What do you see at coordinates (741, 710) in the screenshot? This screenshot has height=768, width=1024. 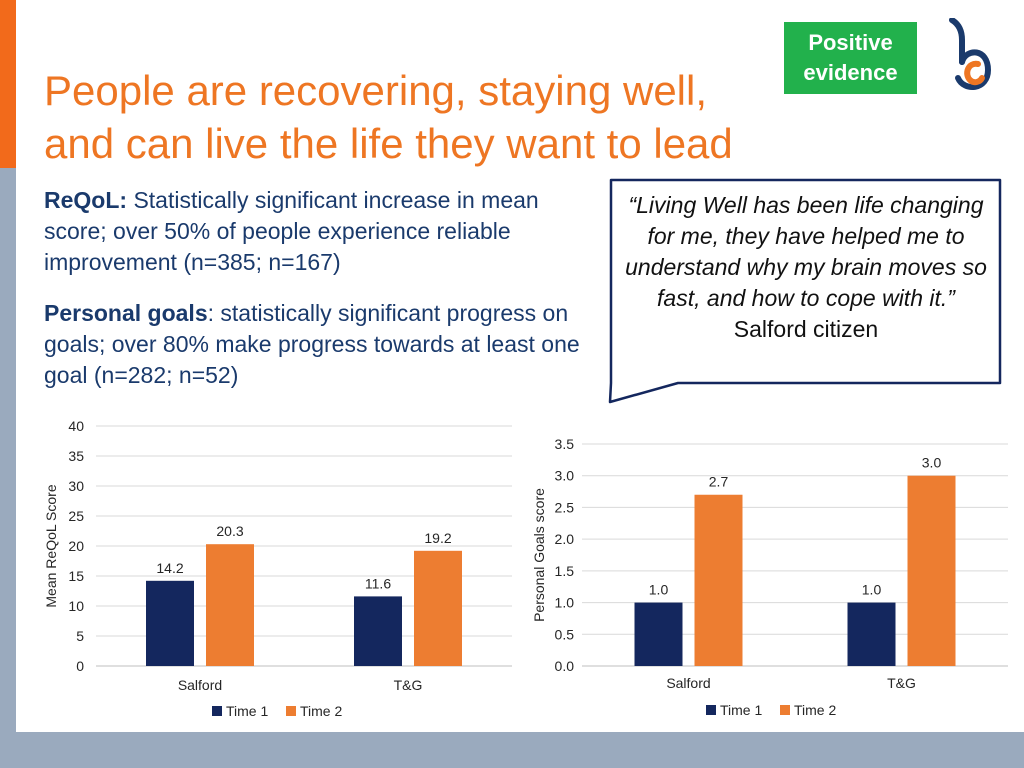 I see `goals-legend-label: Time 1` at bounding box center [741, 710].